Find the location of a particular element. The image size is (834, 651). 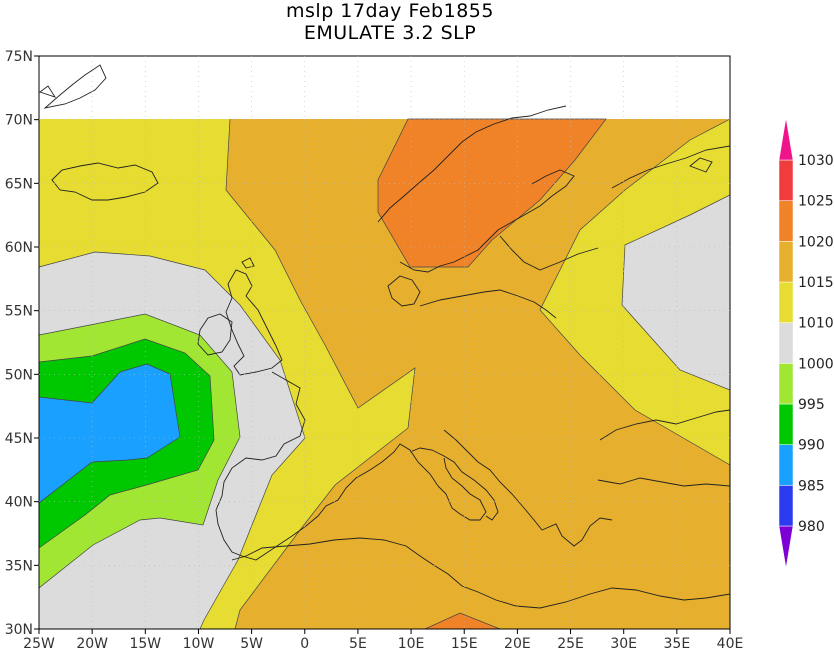

lat-tick-label: 70N is located at coordinates (19, 121).